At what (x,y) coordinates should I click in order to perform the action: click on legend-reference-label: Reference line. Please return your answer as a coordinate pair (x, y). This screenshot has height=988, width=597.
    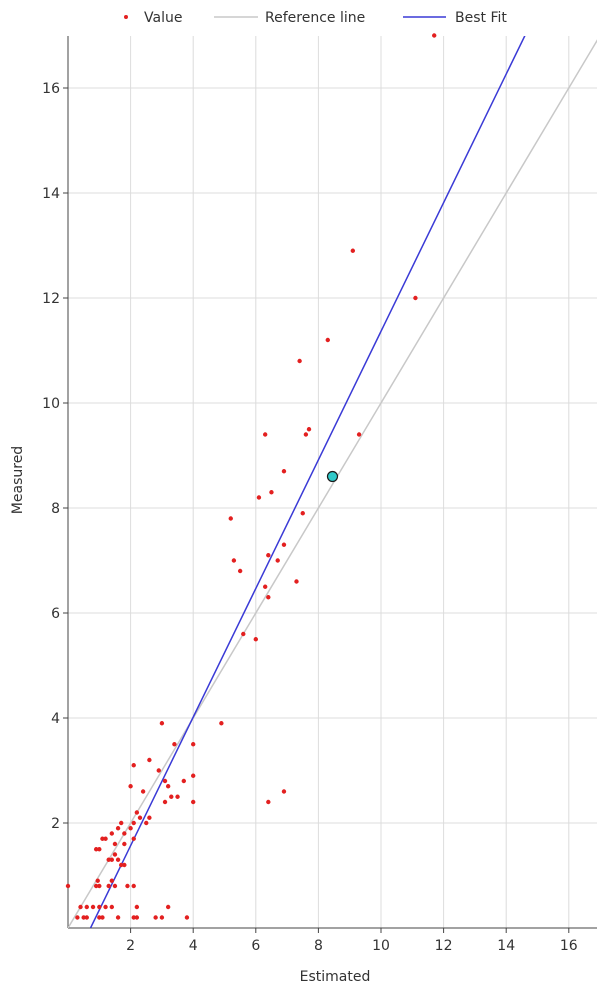
    Looking at the image, I should click on (315, 18).